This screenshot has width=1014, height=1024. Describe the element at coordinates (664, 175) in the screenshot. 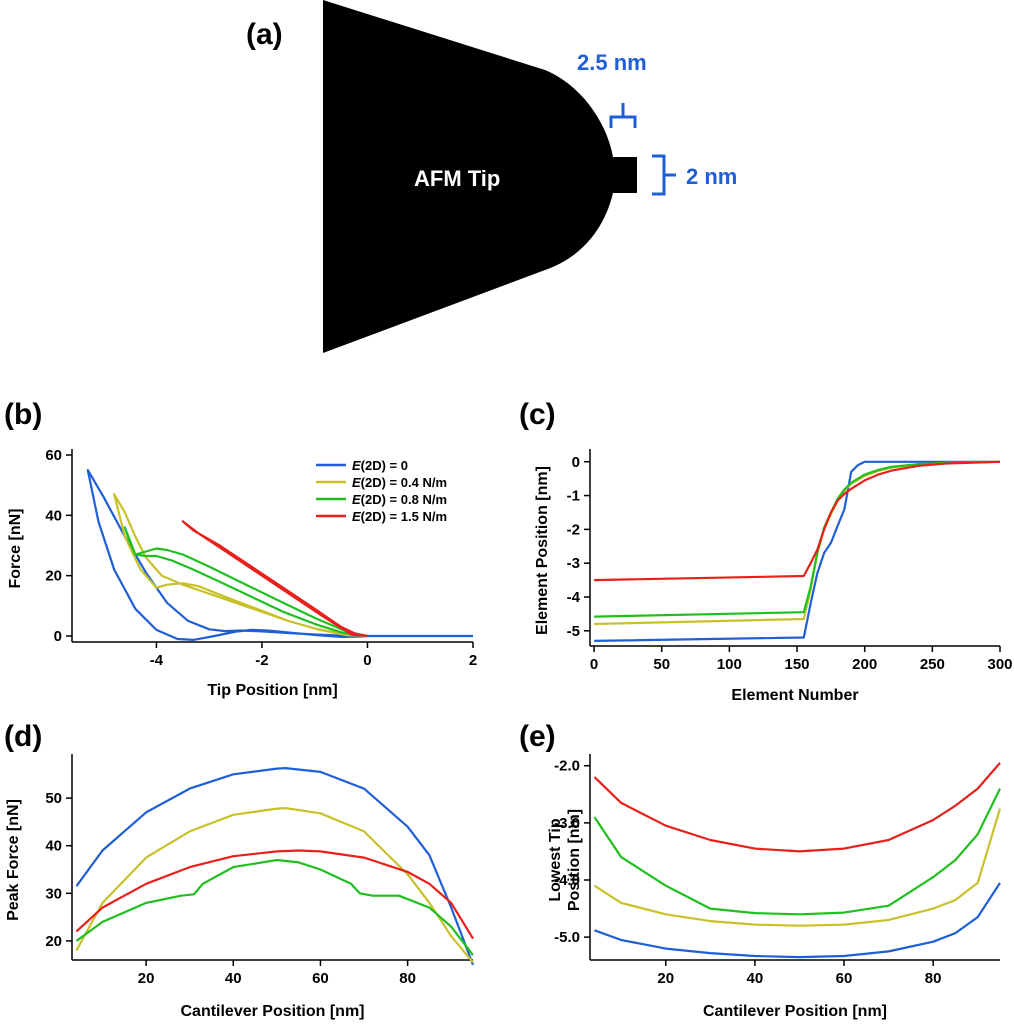

I see `height-dimension-bracket` at that location.